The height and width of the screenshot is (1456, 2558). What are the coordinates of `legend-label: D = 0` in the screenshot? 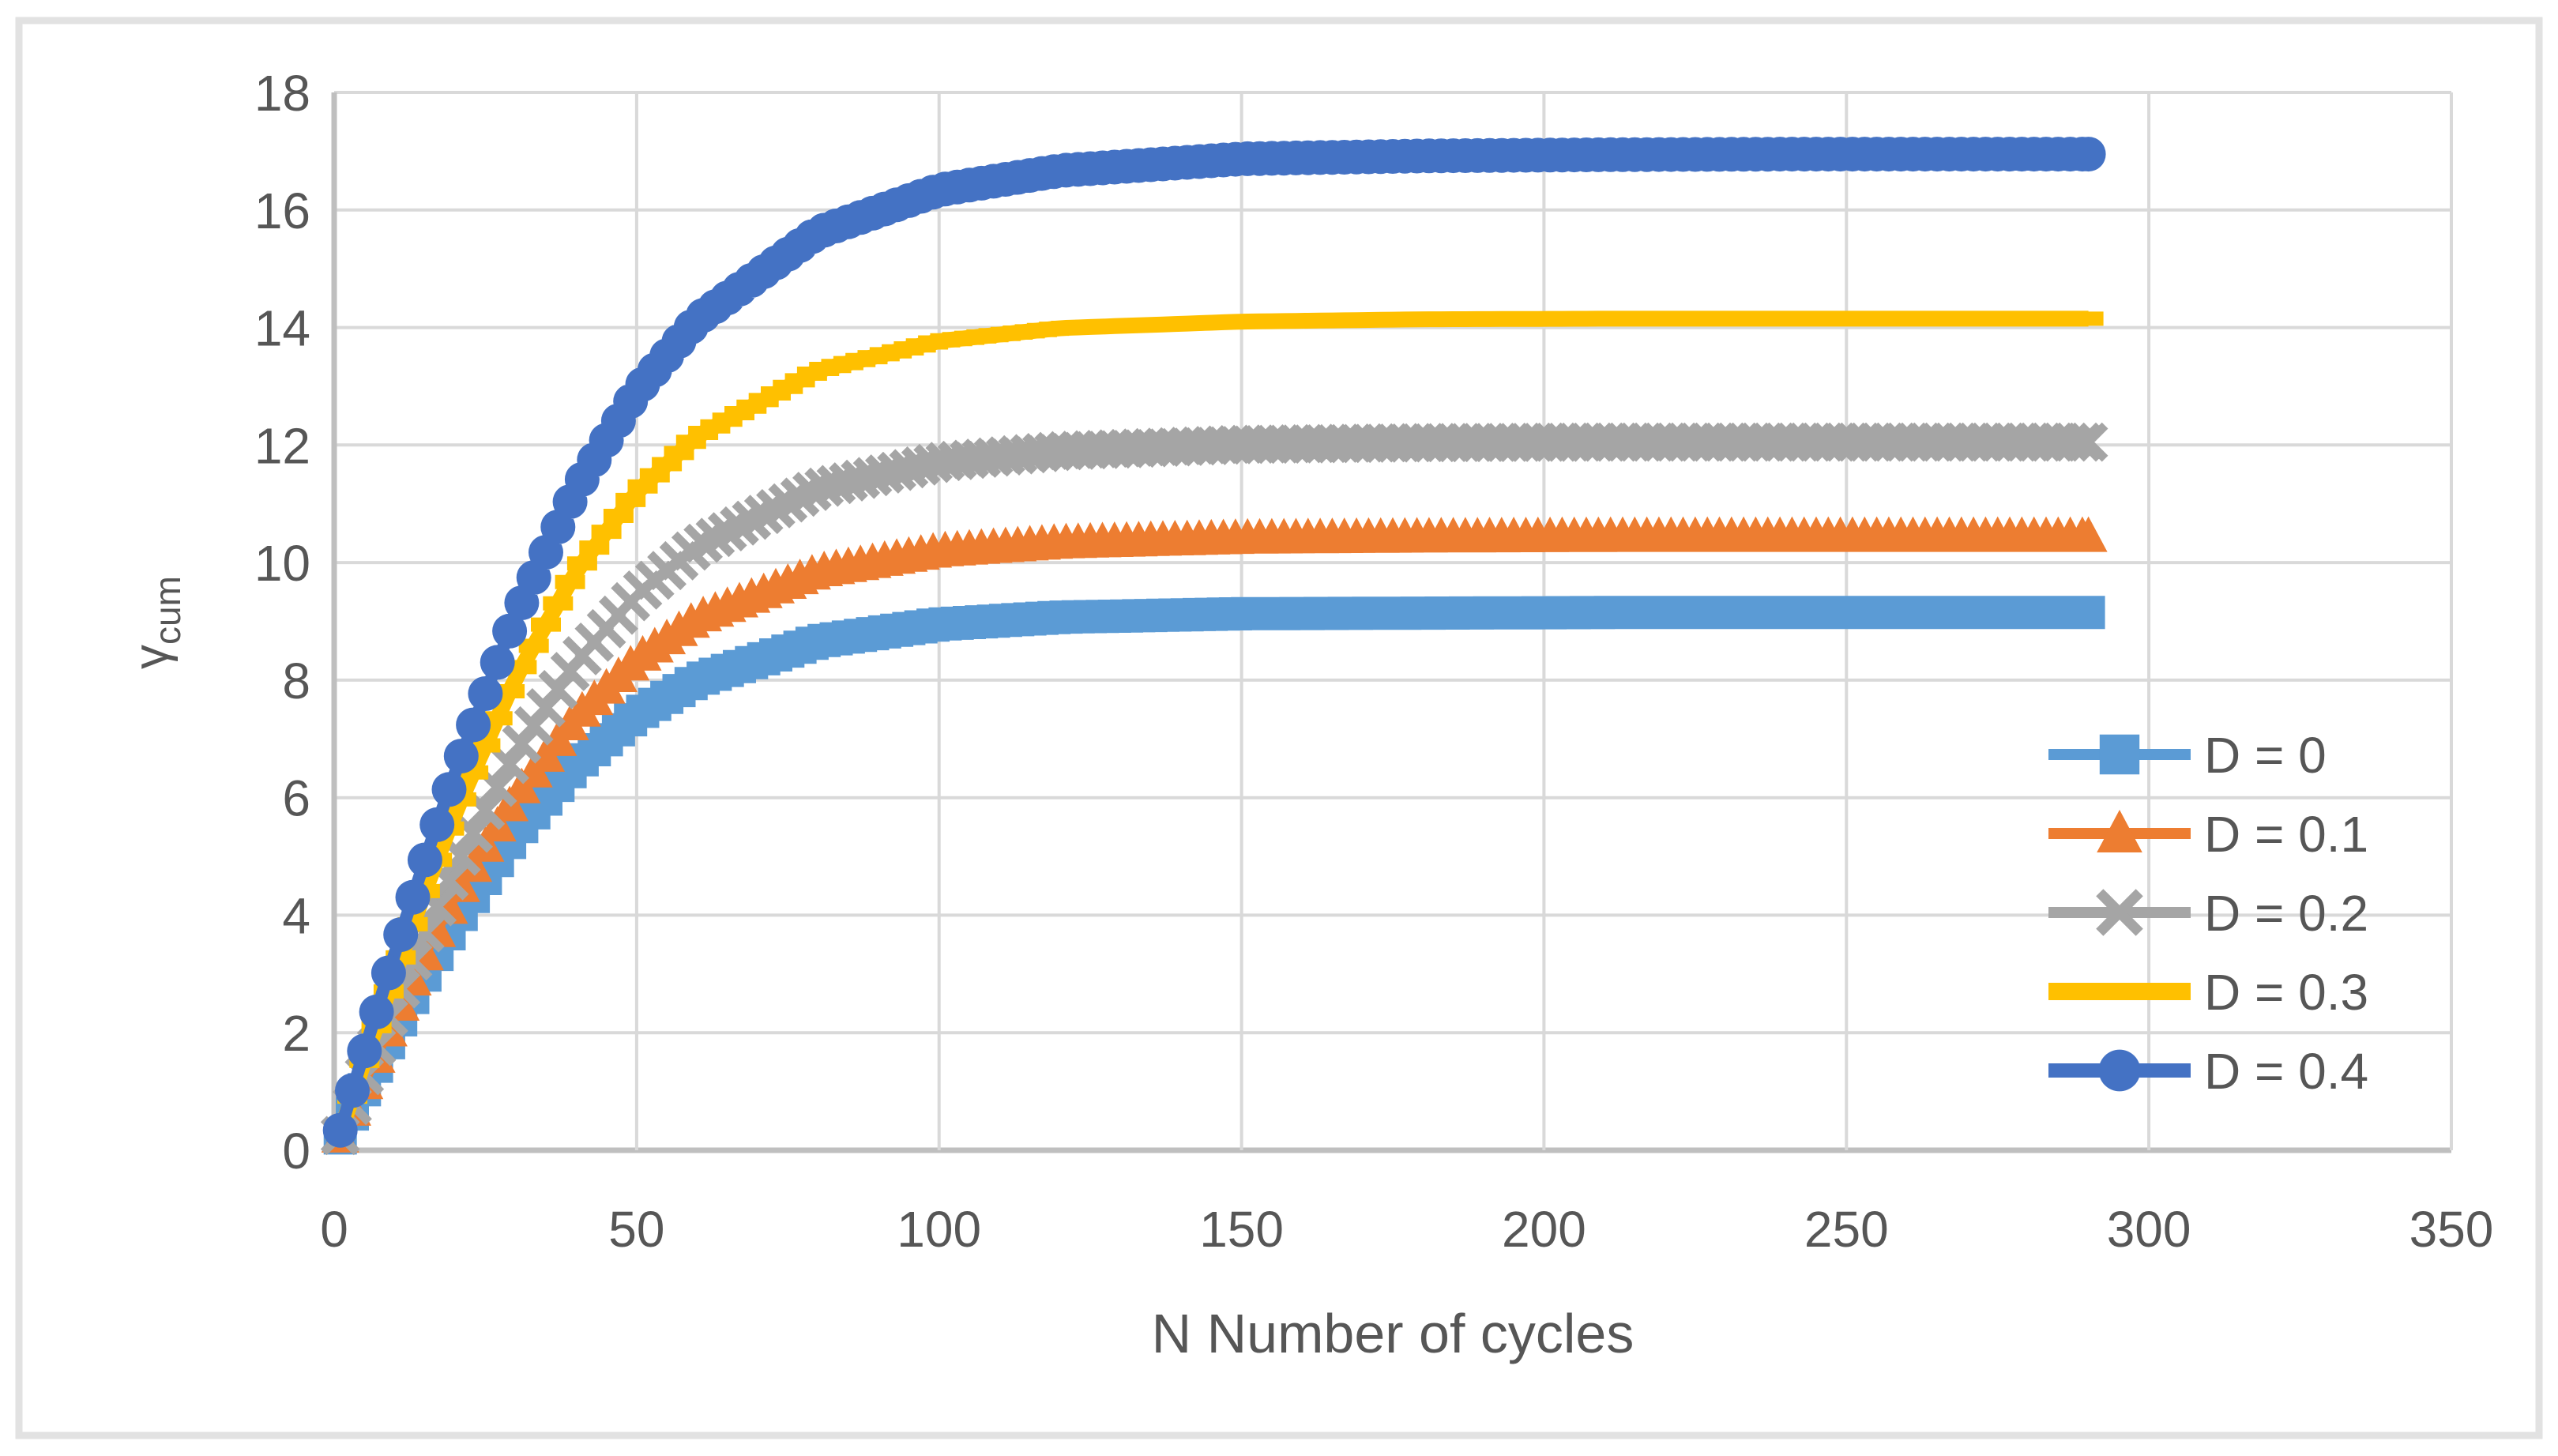 It's located at (2265, 755).